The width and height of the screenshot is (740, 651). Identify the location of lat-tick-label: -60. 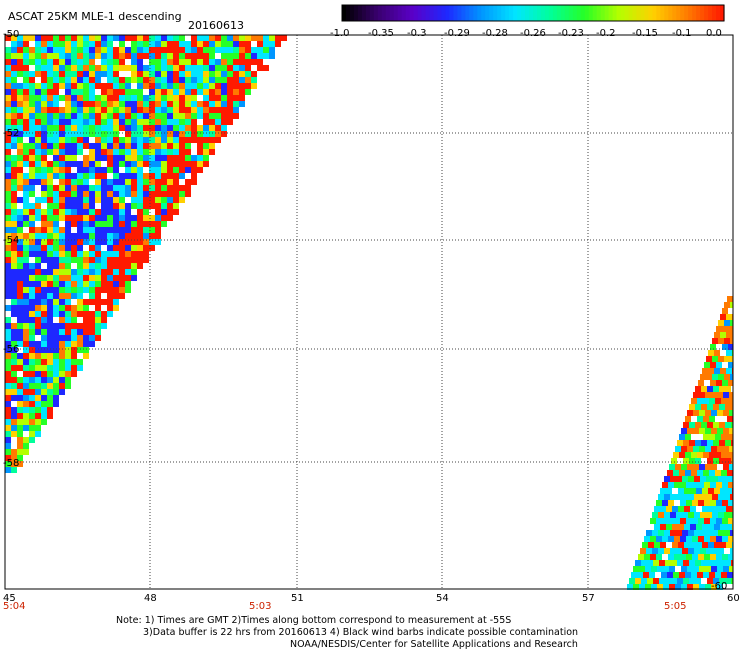
(719, 586).